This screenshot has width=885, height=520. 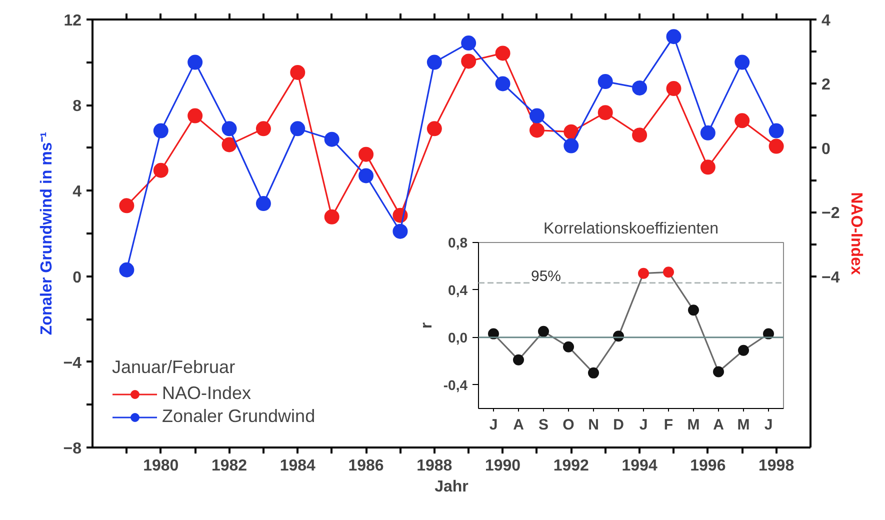 What do you see at coordinates (77, 107) in the screenshot?
I see `y-tick-label: 8` at bounding box center [77, 107].